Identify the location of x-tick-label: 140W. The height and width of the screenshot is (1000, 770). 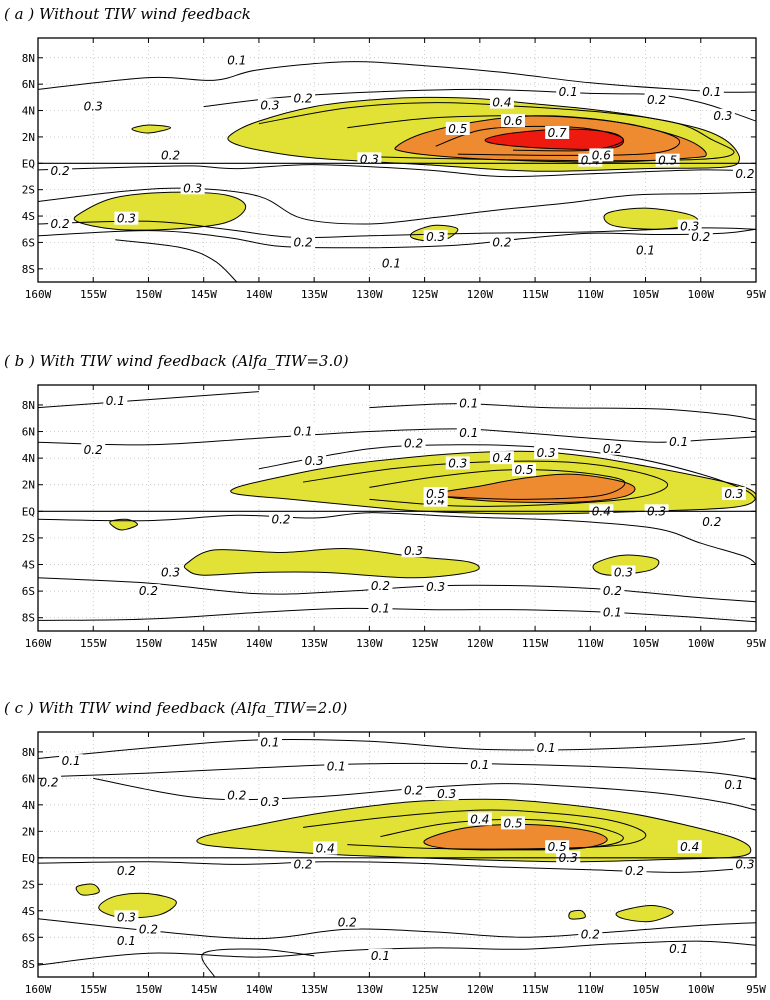
(259, 643).